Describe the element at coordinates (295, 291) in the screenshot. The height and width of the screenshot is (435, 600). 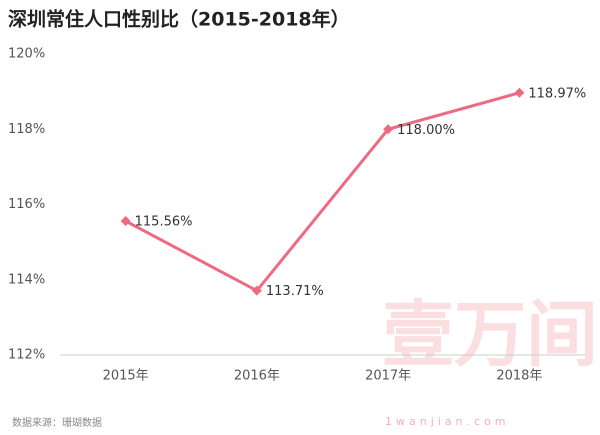
I see `data-label: 113.71%` at that location.